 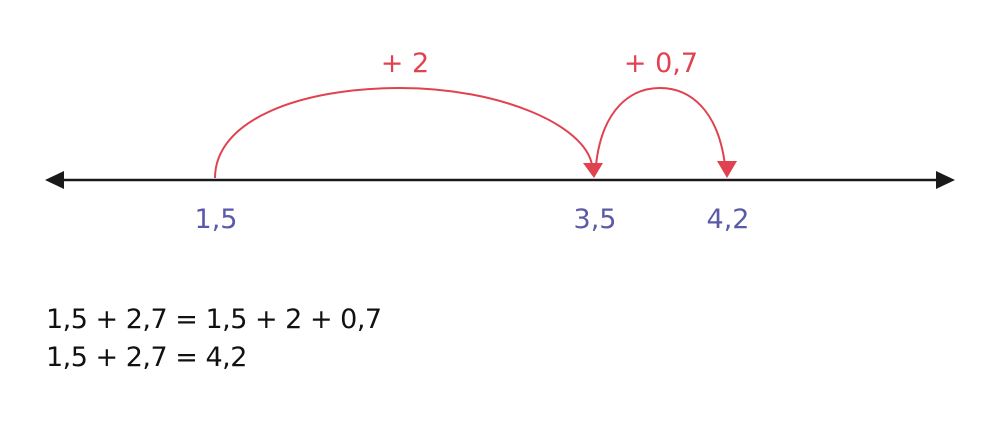 I want to click on equation-decomposition: 1,5 + 2,7 = 1,5 + 2 + 0,7, so click(x=214, y=319).